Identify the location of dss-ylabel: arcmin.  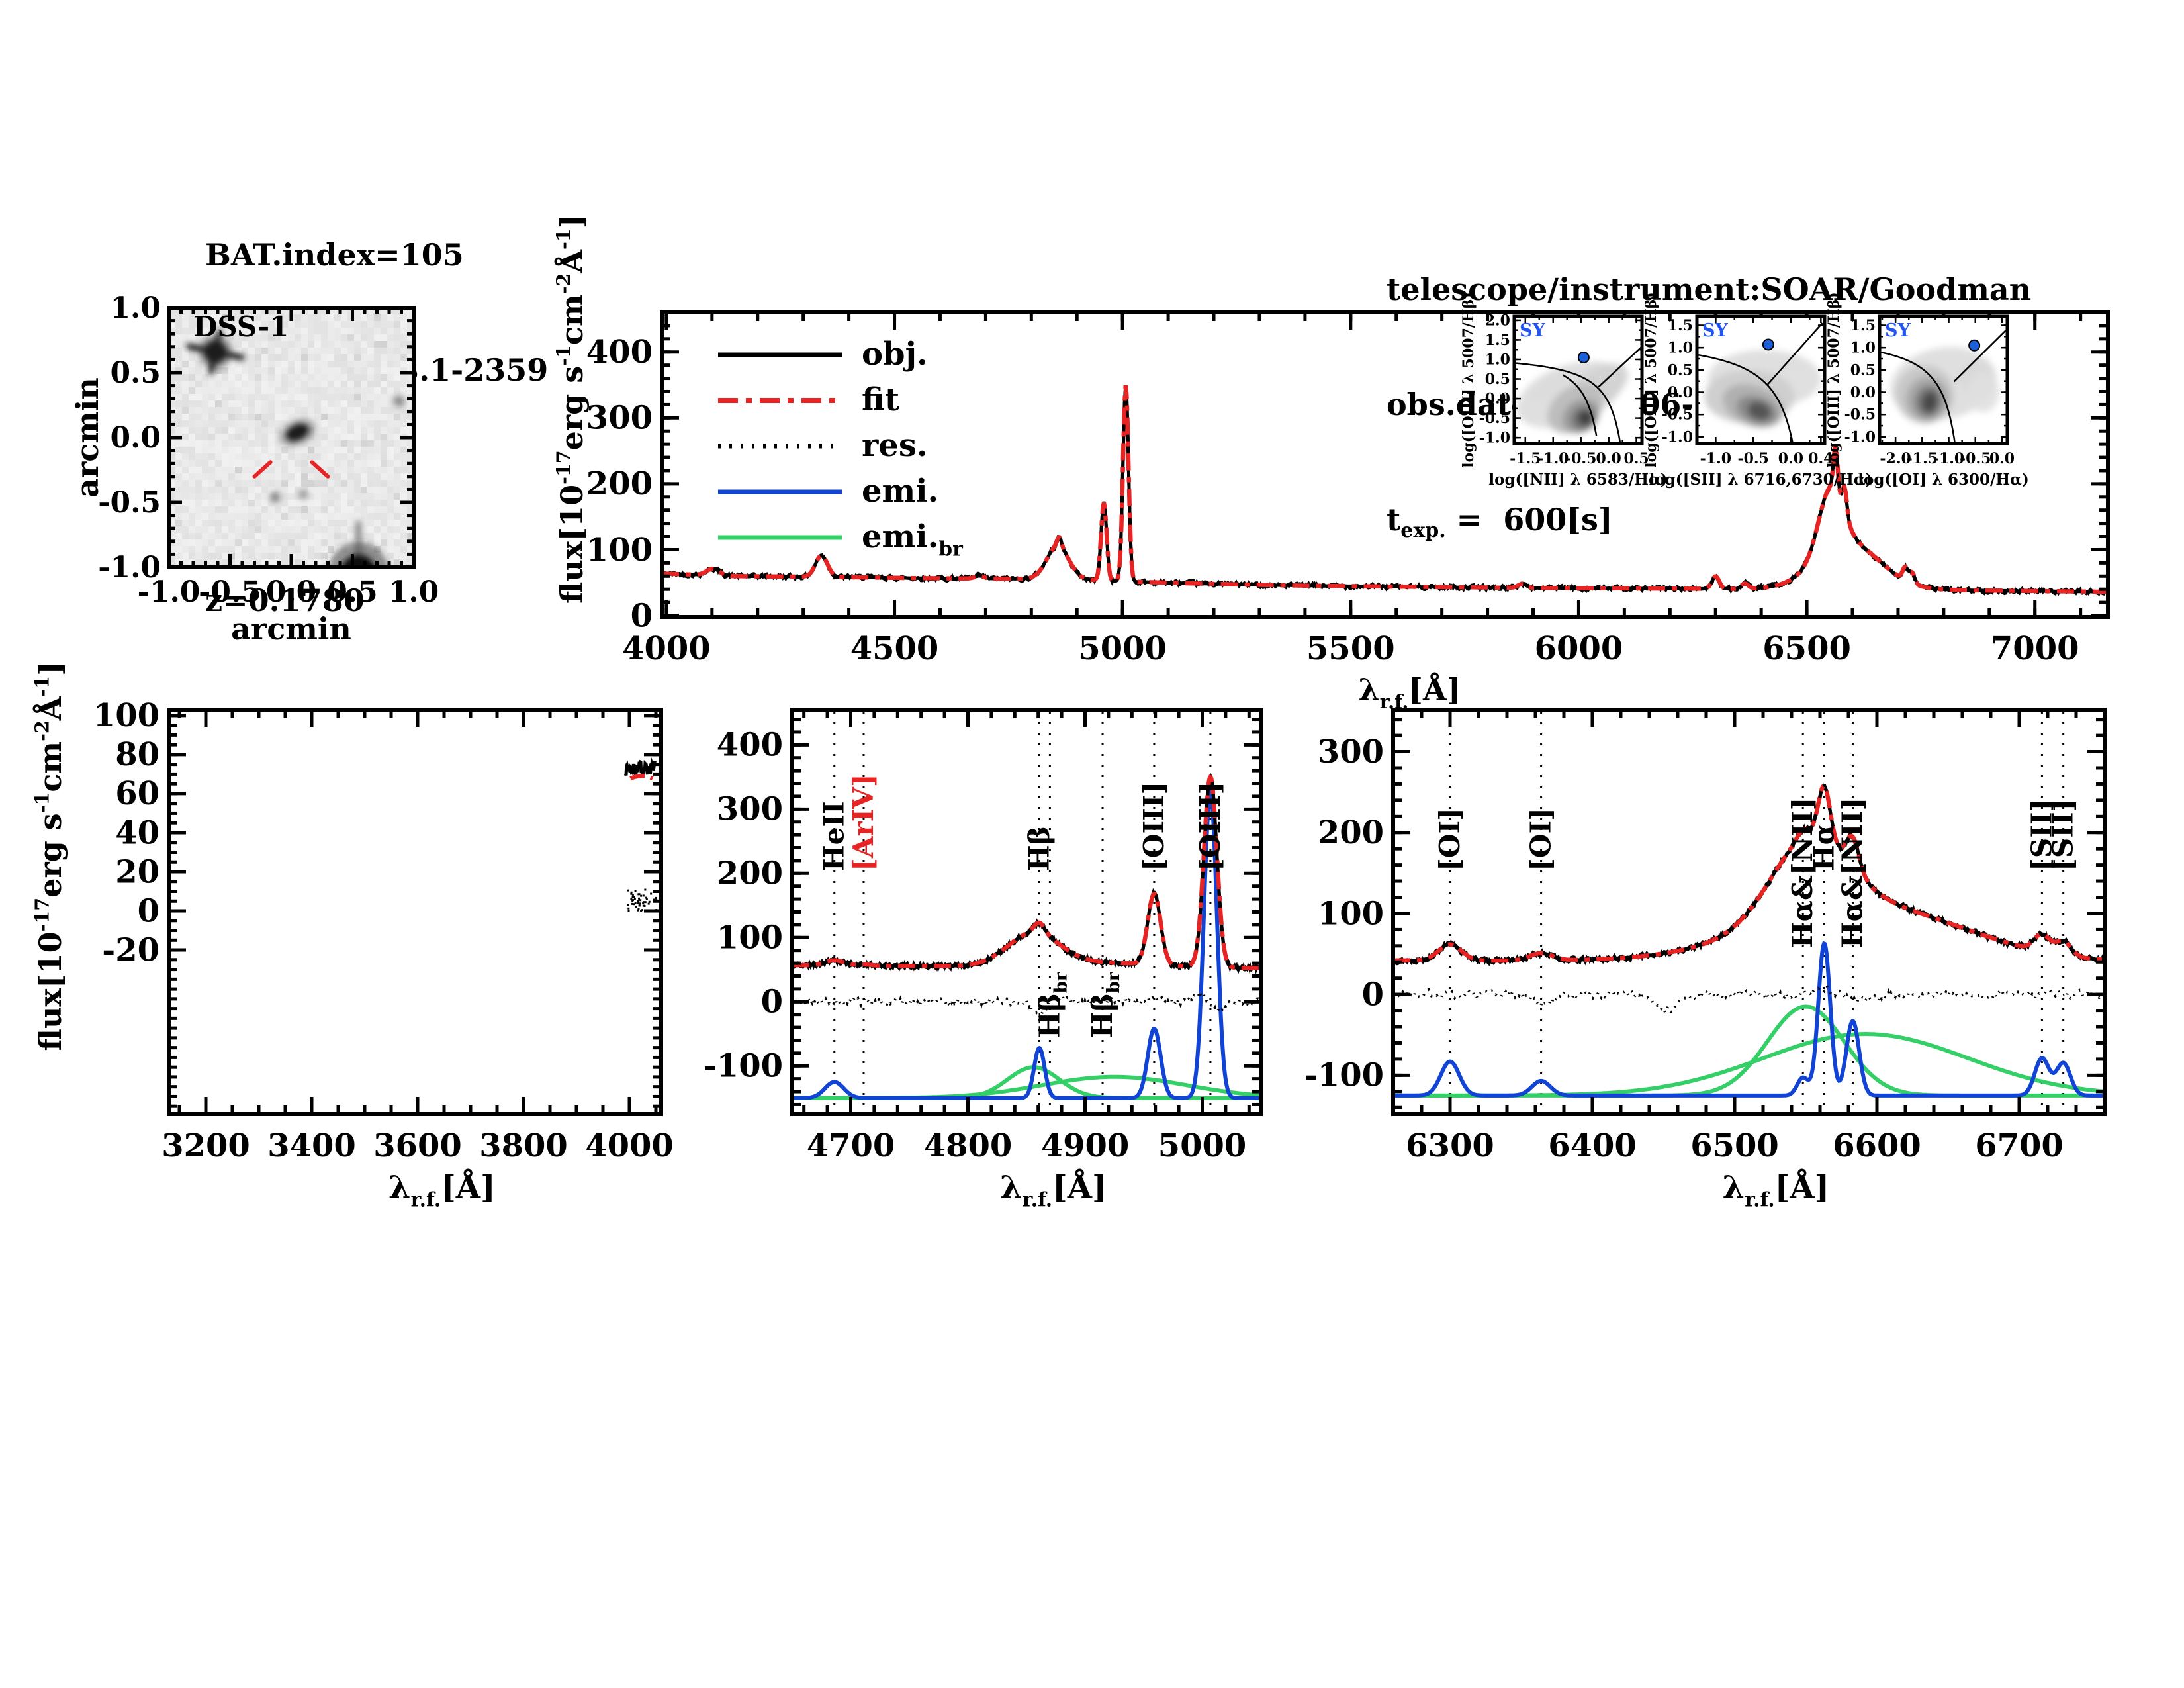
(87, 437).